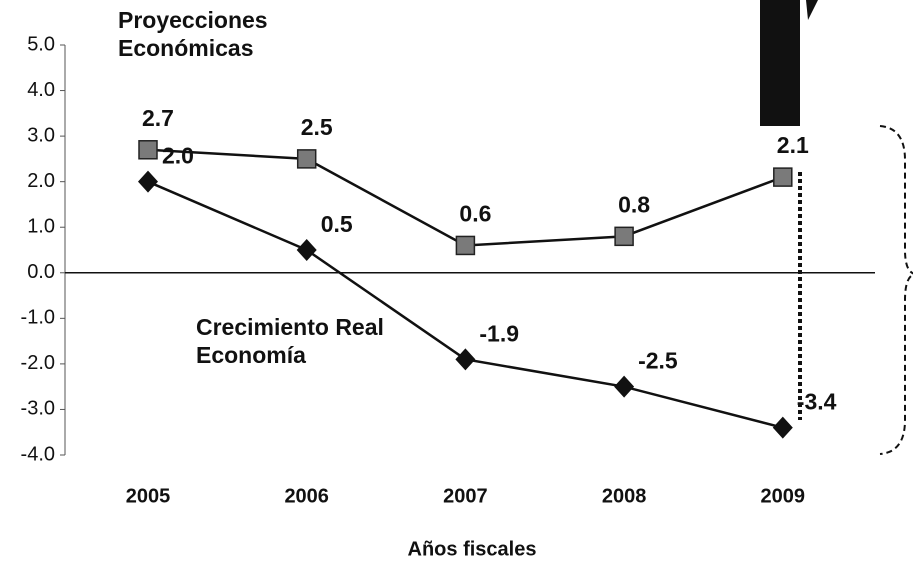  Describe the element at coordinates (290, 341) in the screenshot. I see `series-label: Crecimiento Real Economía` at that location.